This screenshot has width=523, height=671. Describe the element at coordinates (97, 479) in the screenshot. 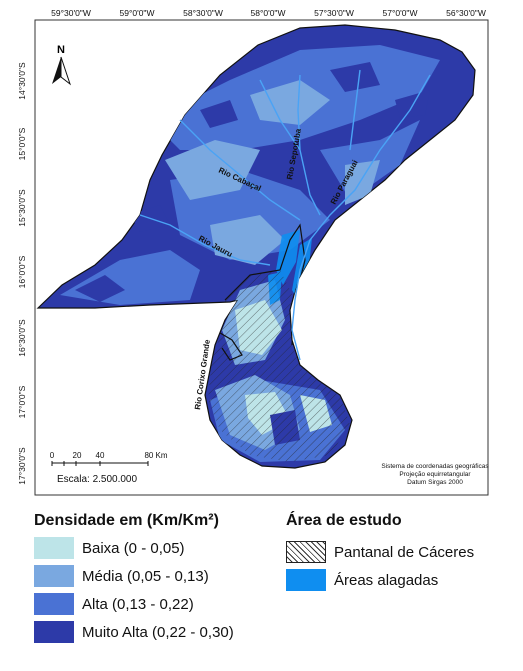

I see `scale-text: Escala: 2.500.000` at that location.